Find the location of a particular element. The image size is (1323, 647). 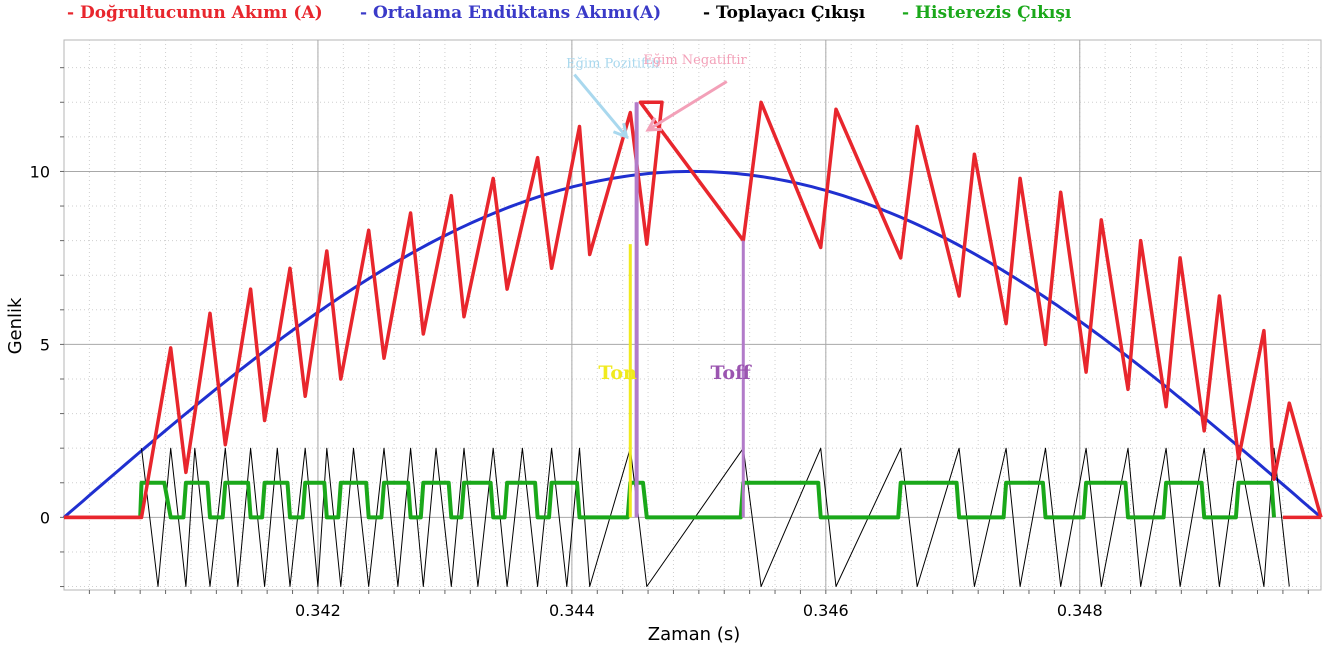

y-tick-label: 0 is located at coordinates (45, 517).